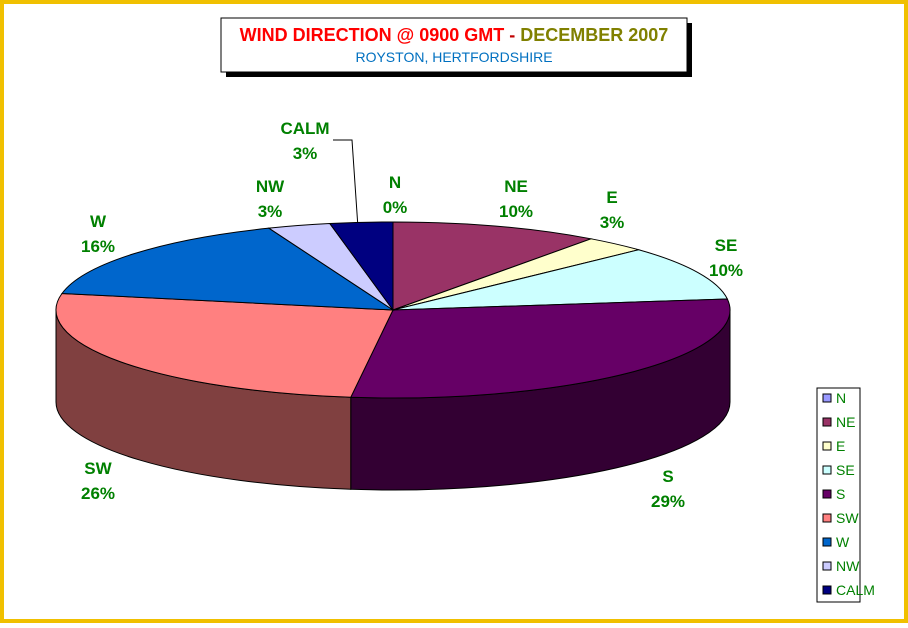 This screenshot has height=628, width=908. What do you see at coordinates (453, 57) in the screenshot?
I see `chart-subtitle: ROYSTON, HERTFORDSHIRE` at bounding box center [453, 57].